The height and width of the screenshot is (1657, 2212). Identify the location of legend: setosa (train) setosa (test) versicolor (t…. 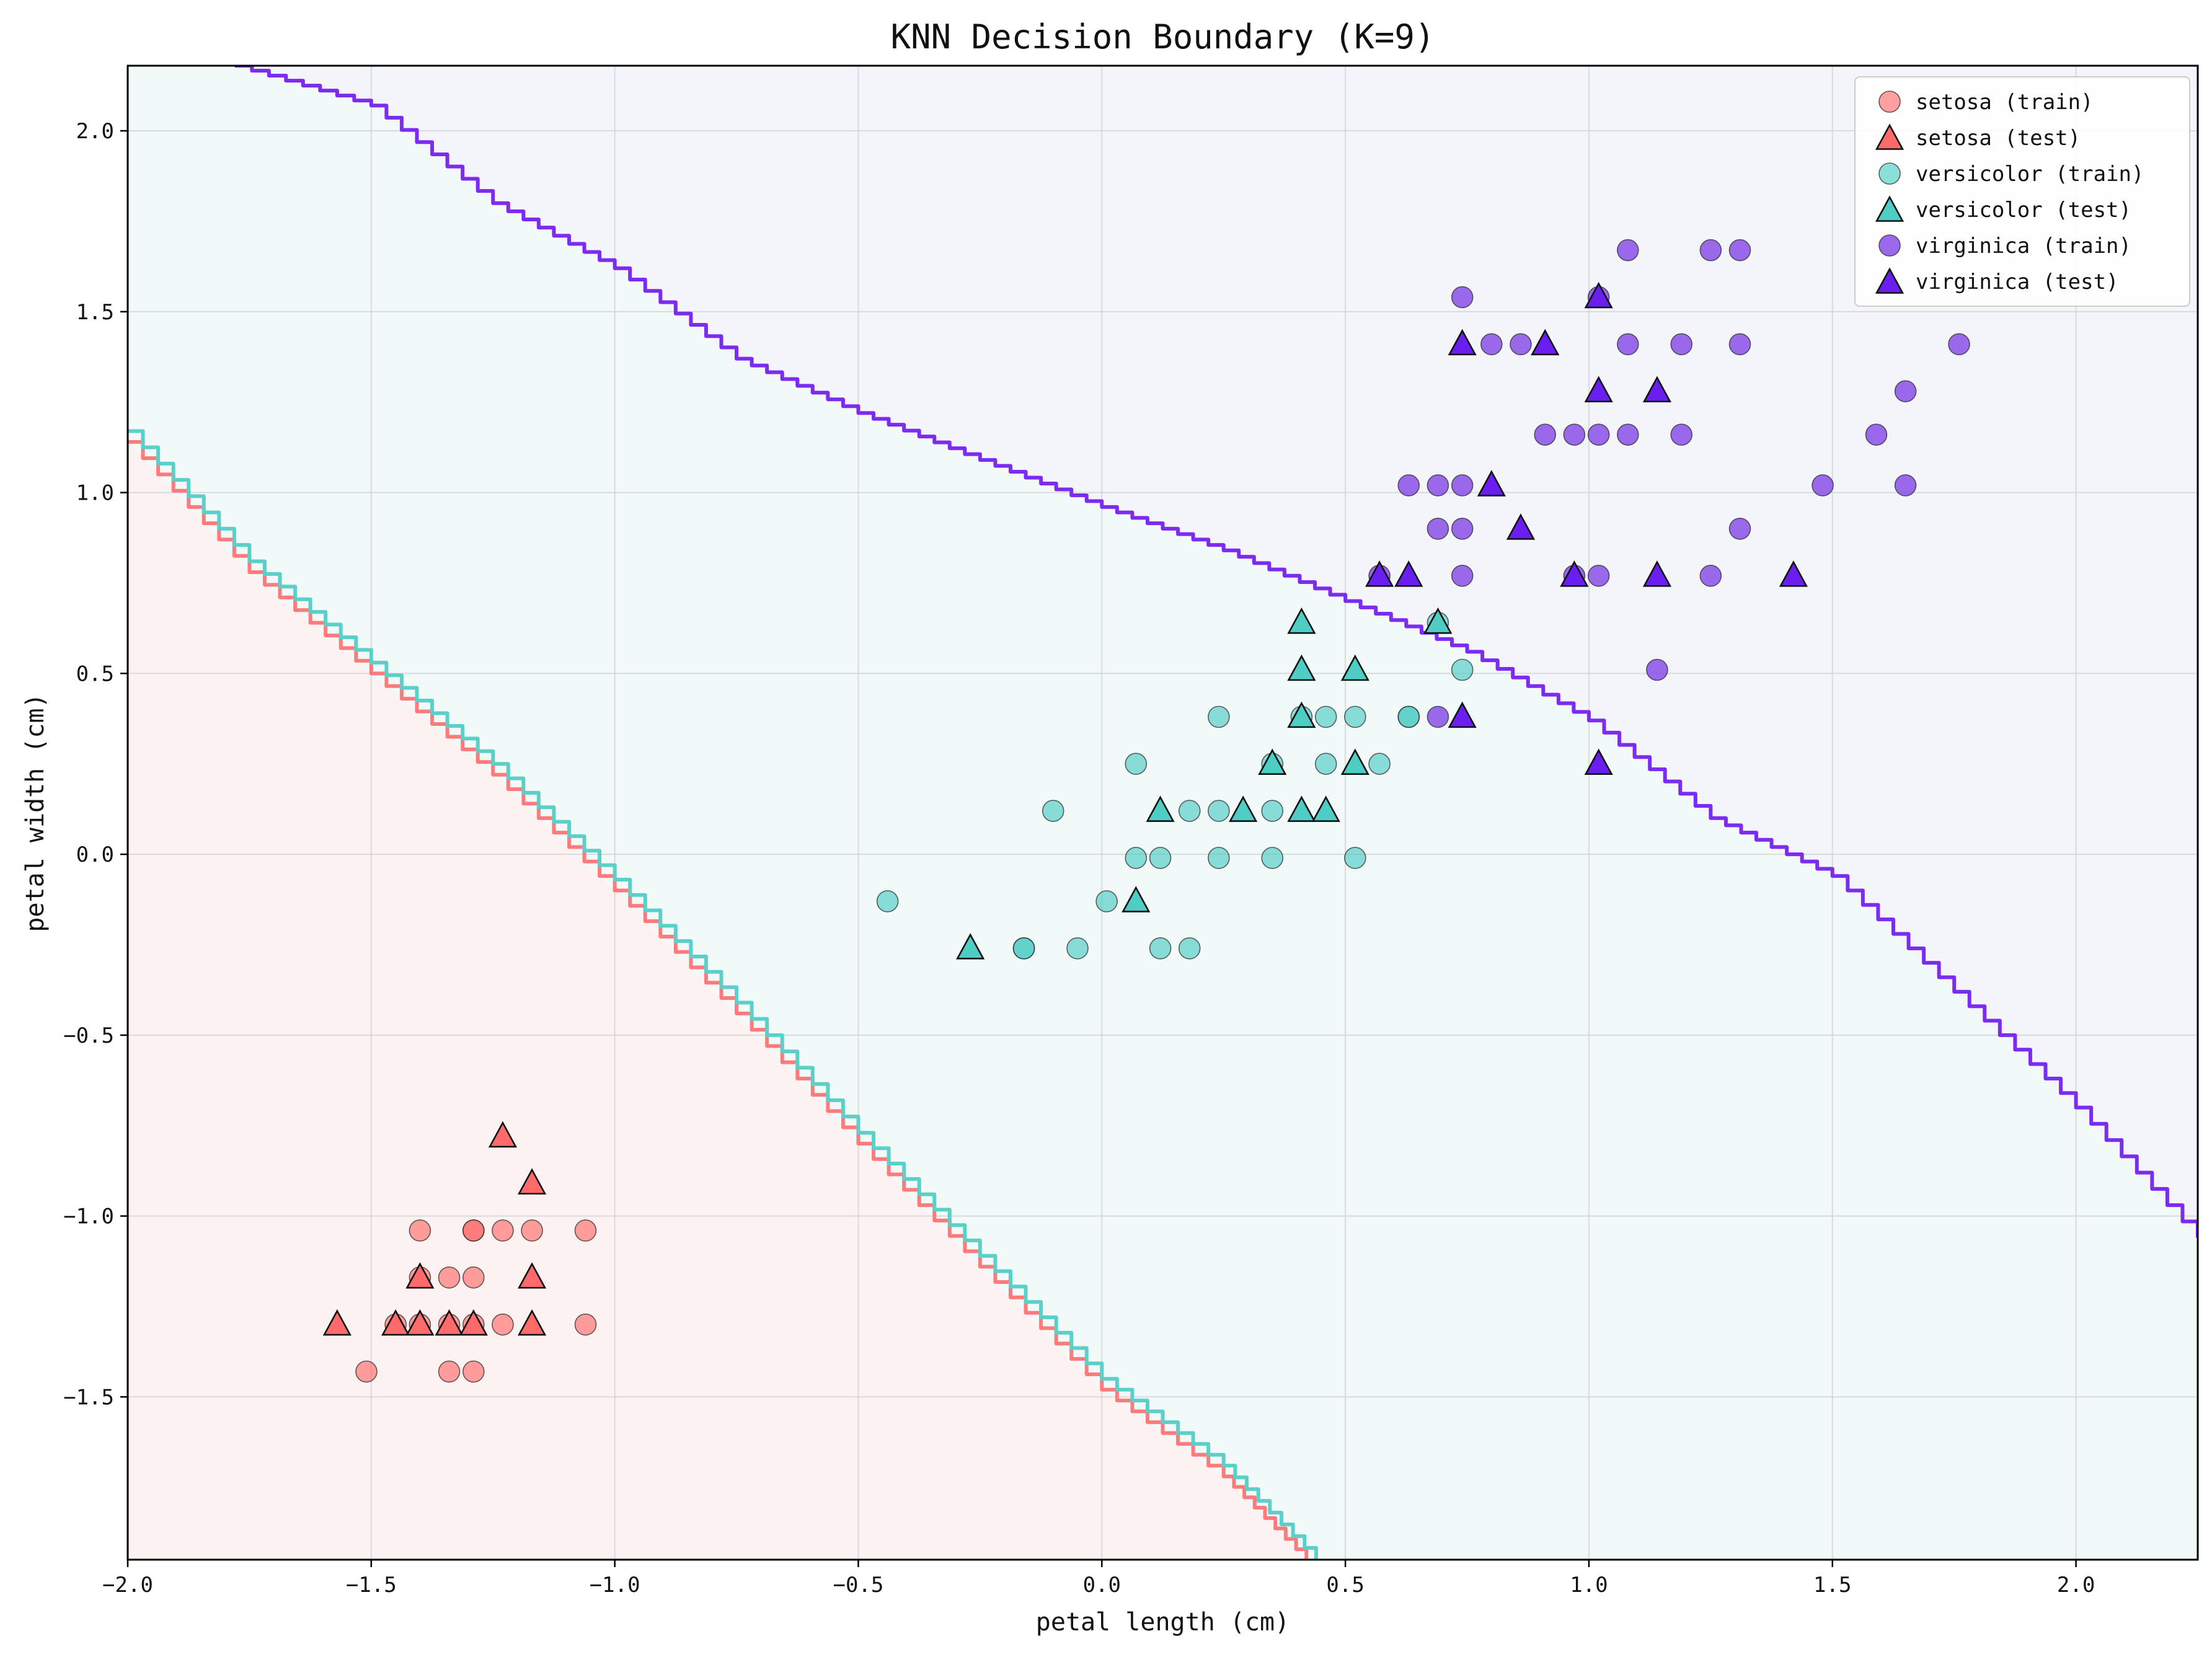
(2022, 191).